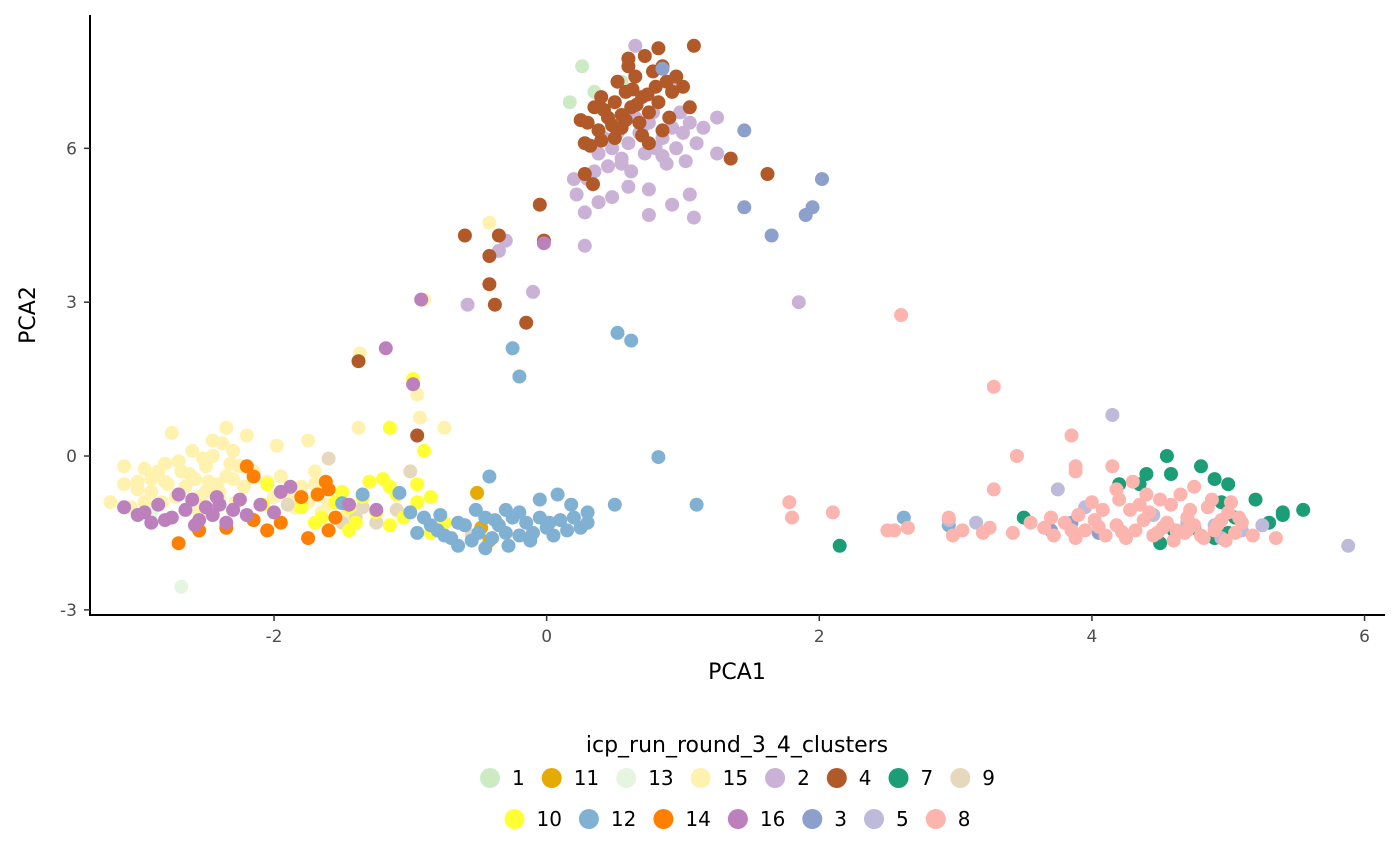  What do you see at coordinates (902, 819) in the screenshot?
I see `legend-label-5: 5` at bounding box center [902, 819].